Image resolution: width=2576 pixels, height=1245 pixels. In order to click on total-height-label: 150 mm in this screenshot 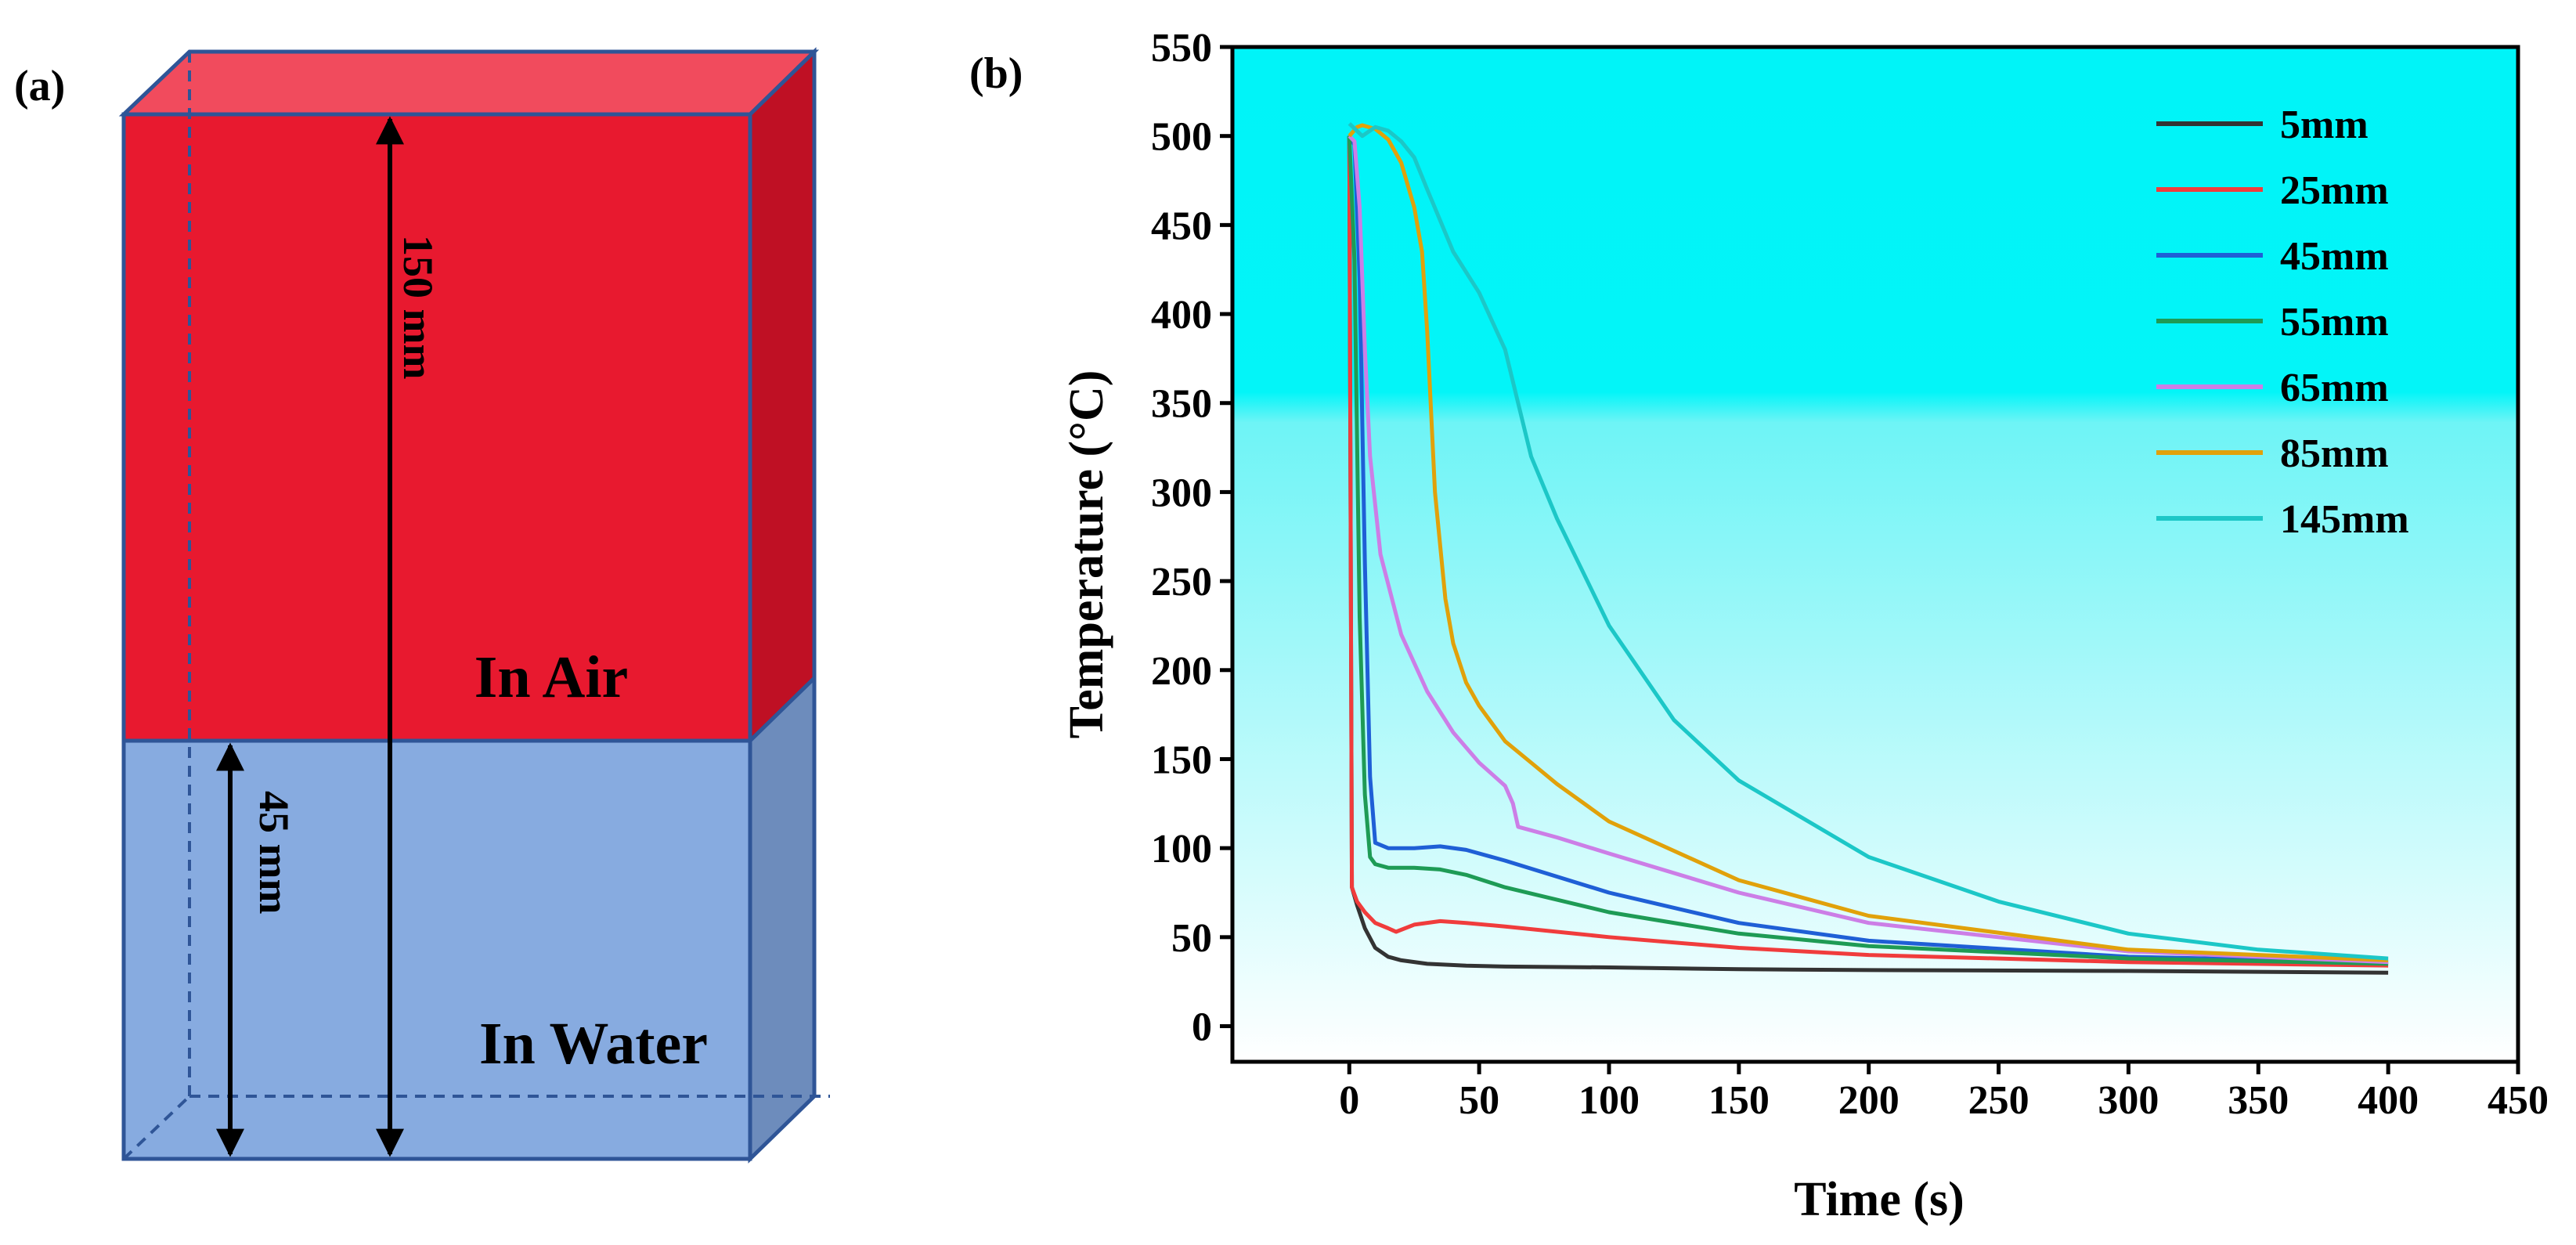, I will do `click(418, 307)`.